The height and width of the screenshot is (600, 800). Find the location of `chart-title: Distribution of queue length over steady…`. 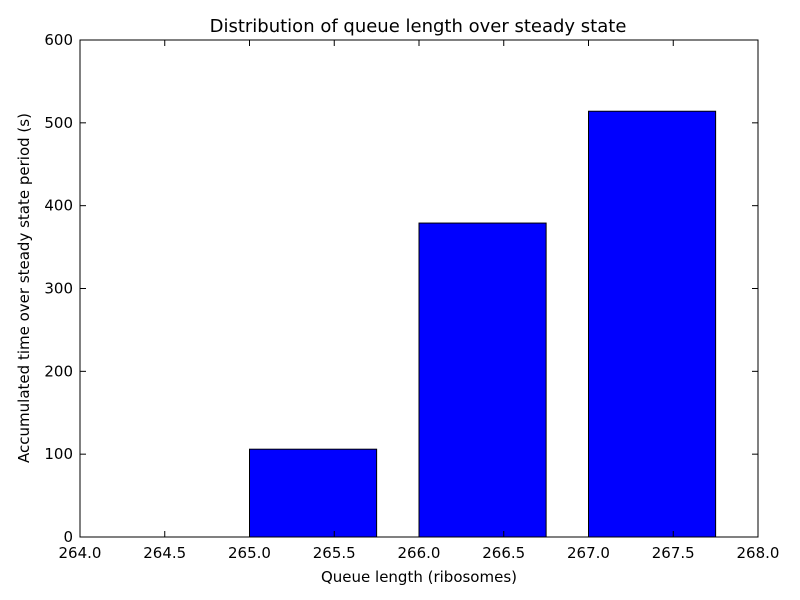

chart-title: Distribution of queue length over steady… is located at coordinates (418, 26).